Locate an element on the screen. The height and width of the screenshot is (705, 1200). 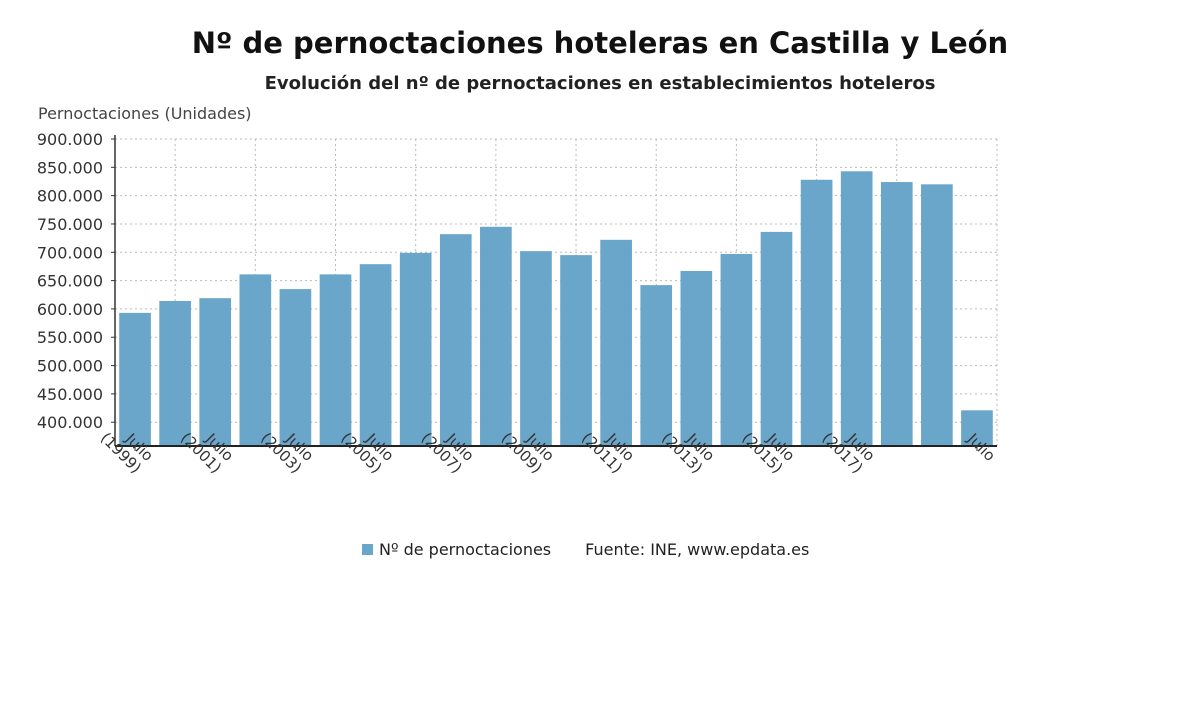
y-tick-label: 750.000 is located at coordinates (70, 224).